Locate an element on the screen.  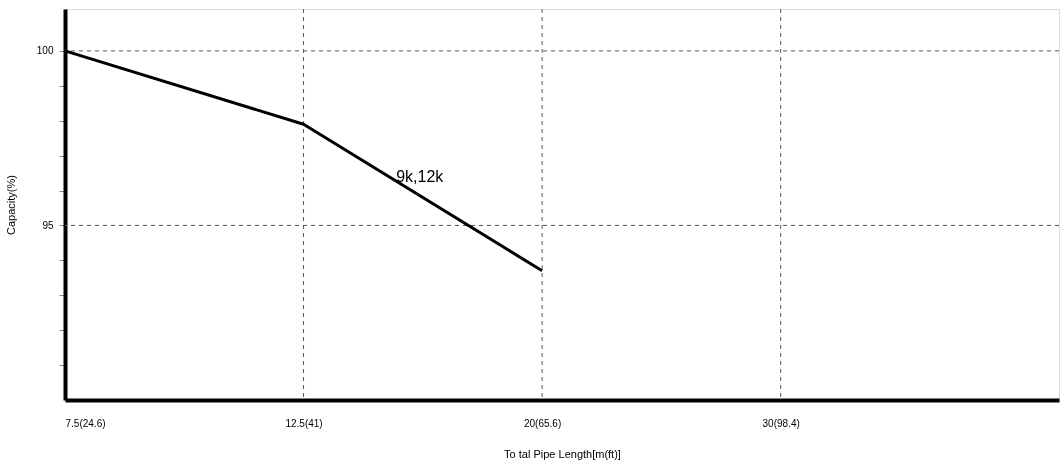
x-axis-title: To tal Pipe Length[m(ft)] is located at coordinates (562, 453).